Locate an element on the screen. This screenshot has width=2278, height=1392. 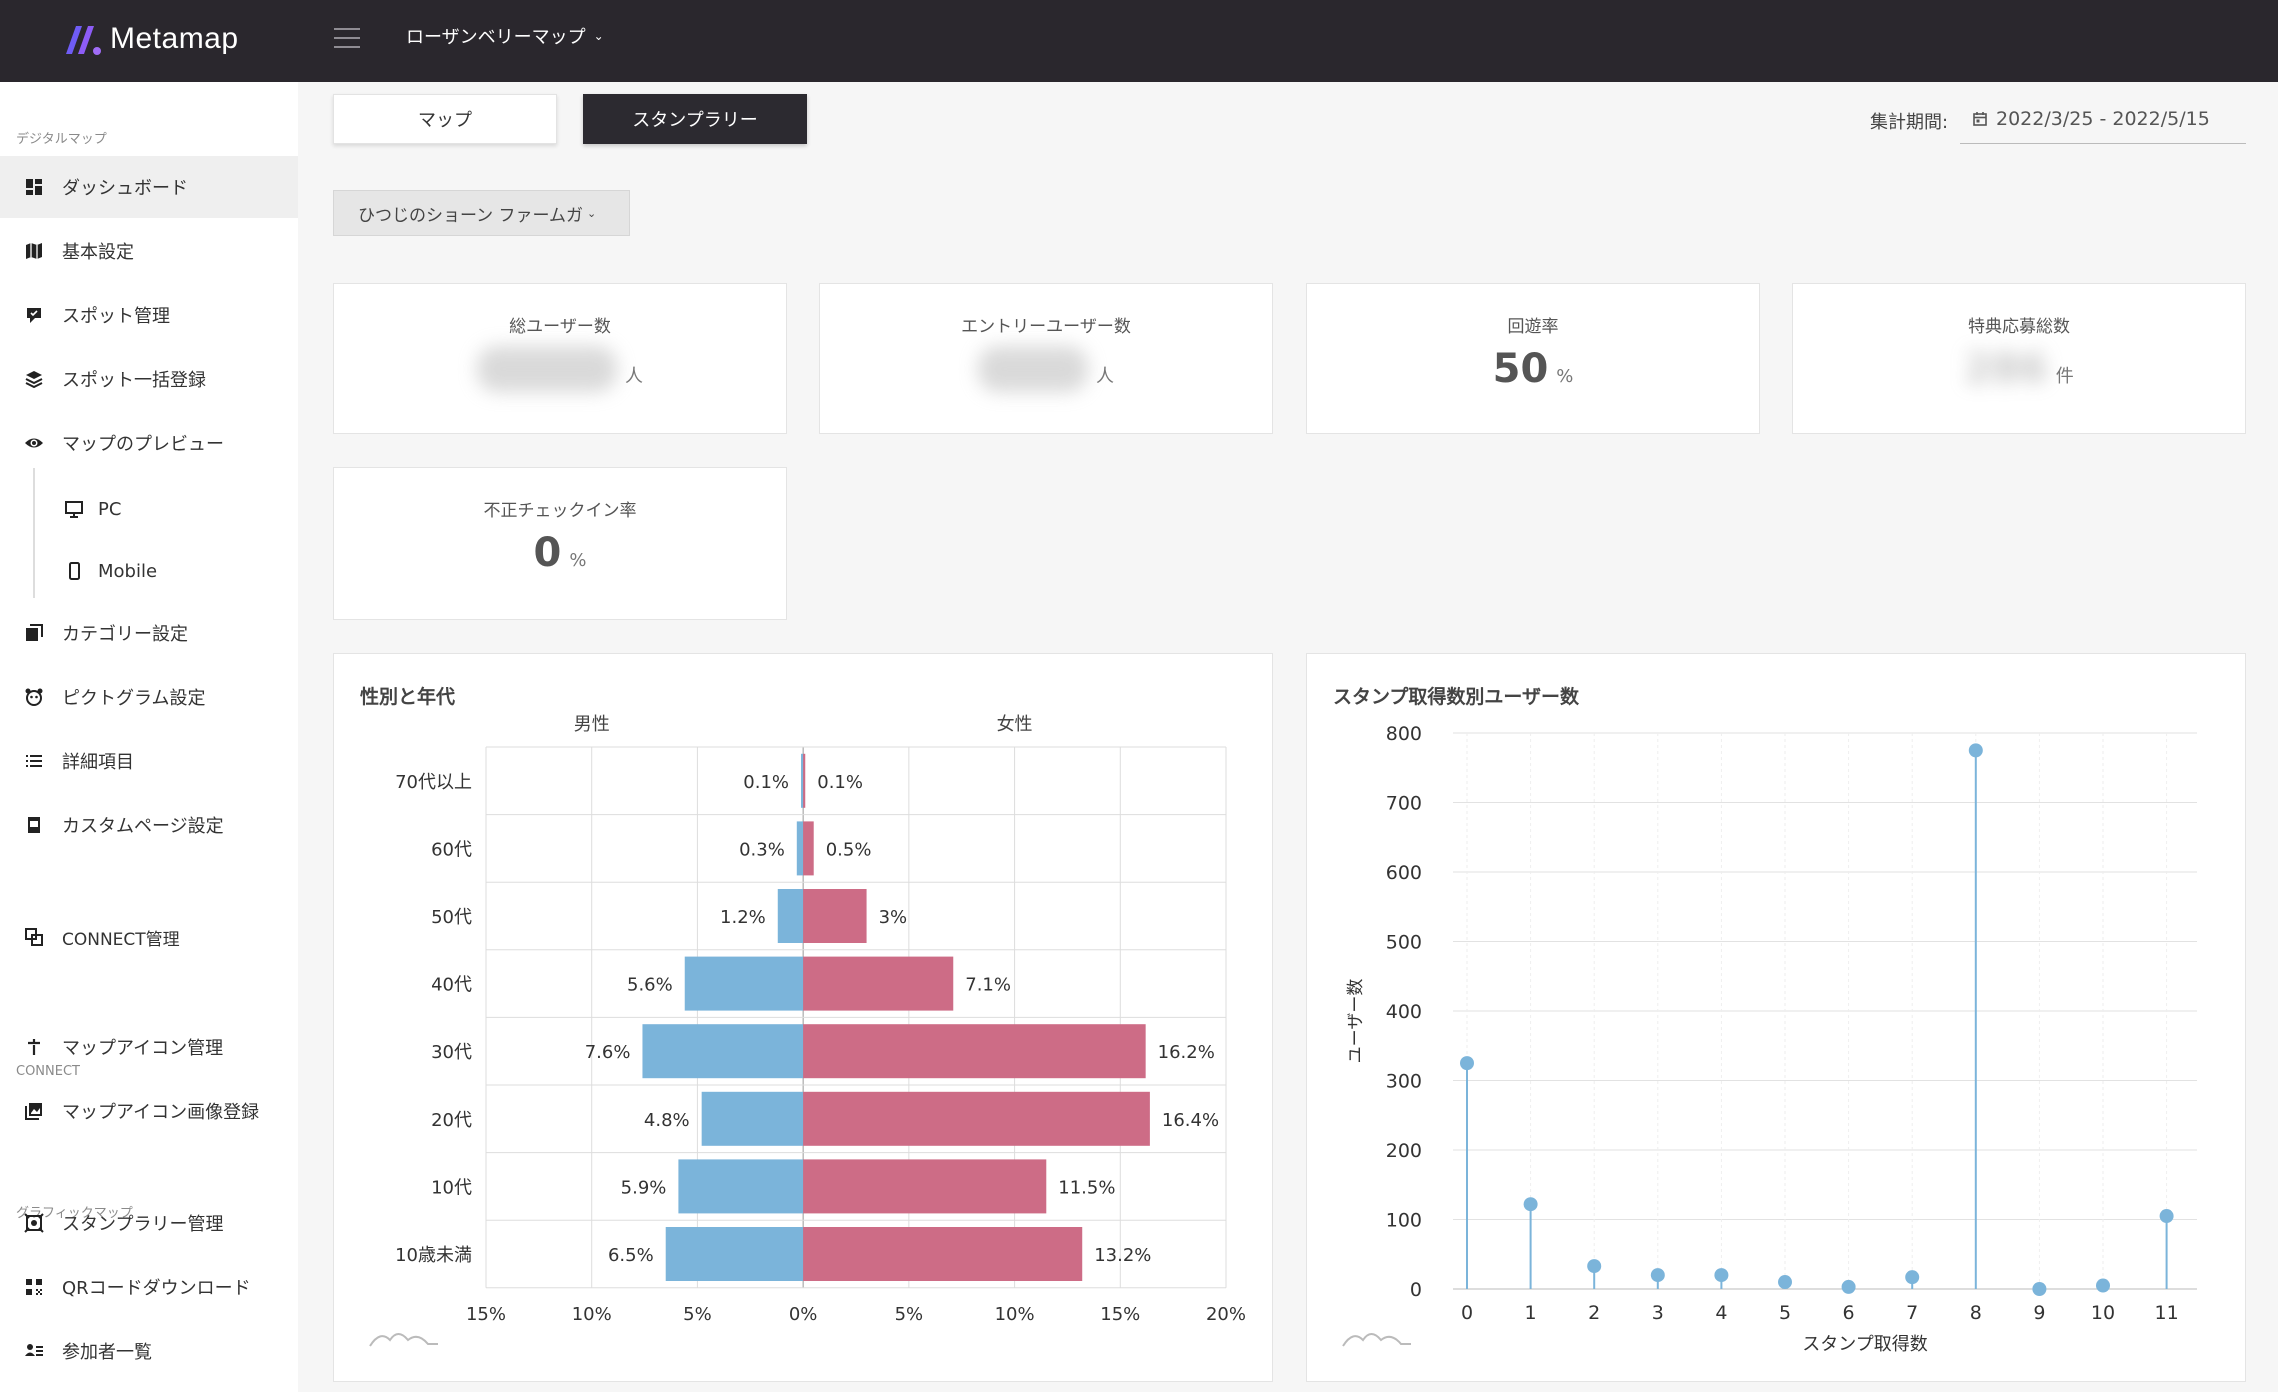
sidebar-item-image: マップアイコン画像登録 is located at coordinates (149, 1111).